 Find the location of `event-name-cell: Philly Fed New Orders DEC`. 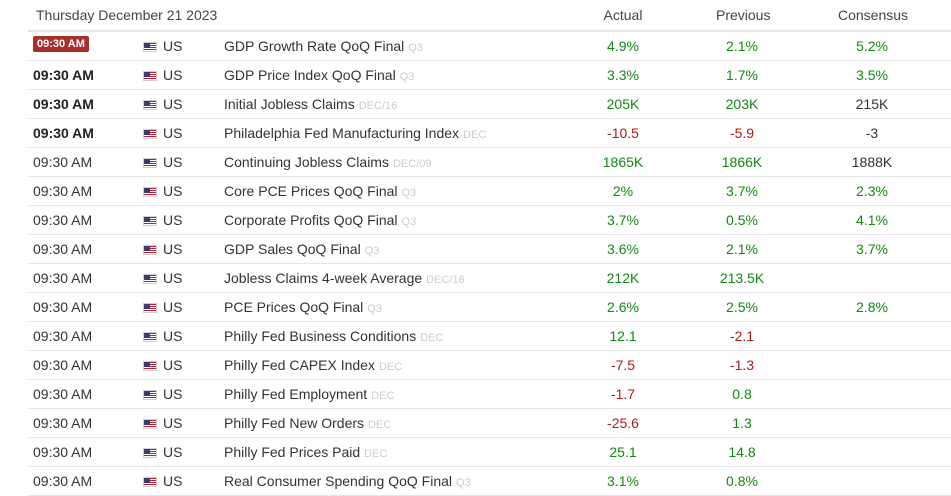

event-name-cell: Philly Fed New Orders DEC is located at coordinates (307, 423).